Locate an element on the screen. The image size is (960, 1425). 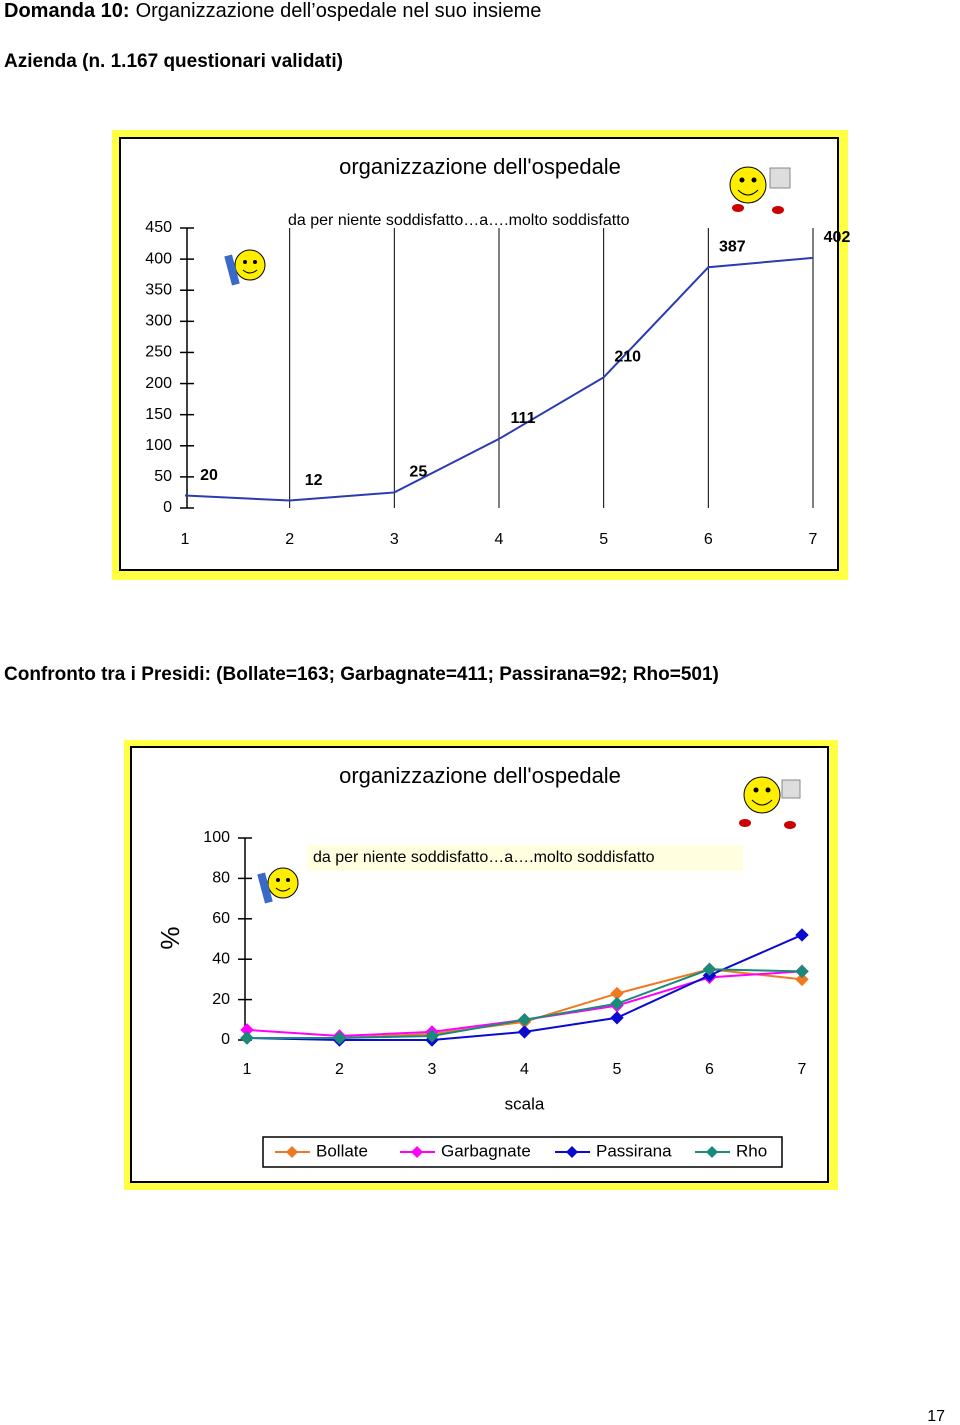
y-tick-label: 250 is located at coordinates (158, 352).